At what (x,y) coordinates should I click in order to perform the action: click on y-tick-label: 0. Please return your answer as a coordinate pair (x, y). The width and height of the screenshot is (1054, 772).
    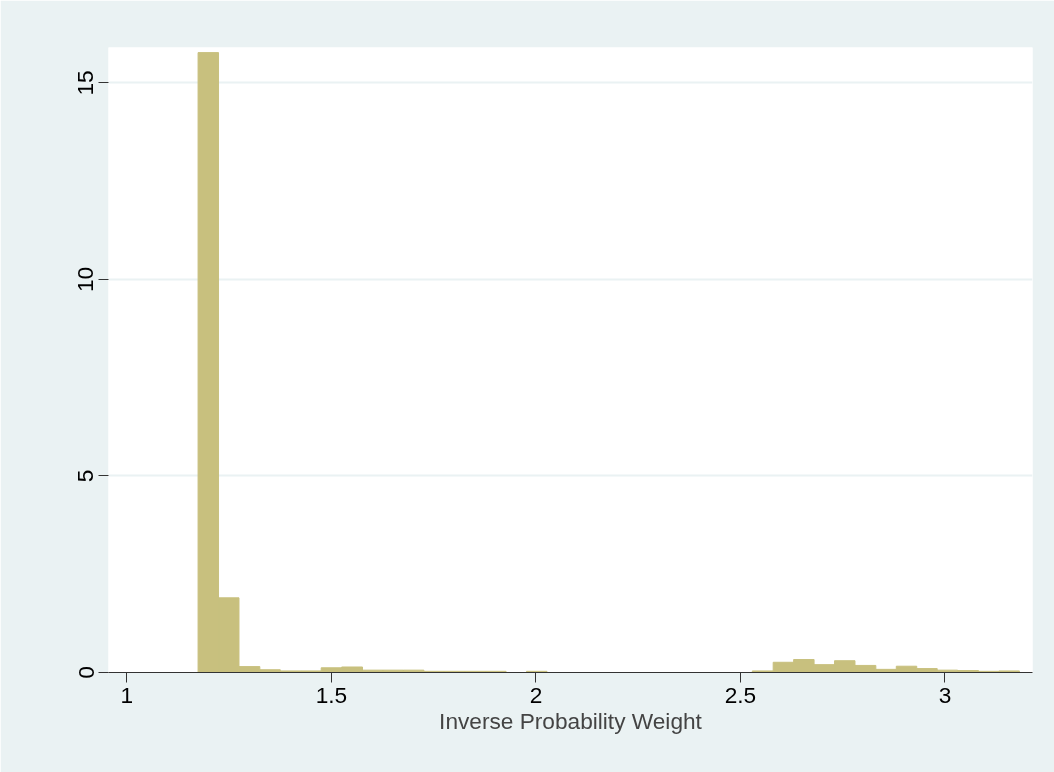
    Looking at the image, I should click on (85, 672).